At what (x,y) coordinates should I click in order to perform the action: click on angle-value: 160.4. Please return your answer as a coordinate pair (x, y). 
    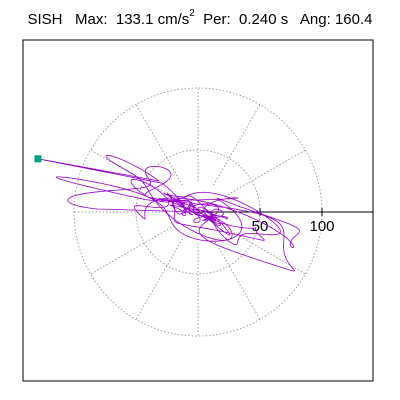
    Looking at the image, I should click on (353, 19).